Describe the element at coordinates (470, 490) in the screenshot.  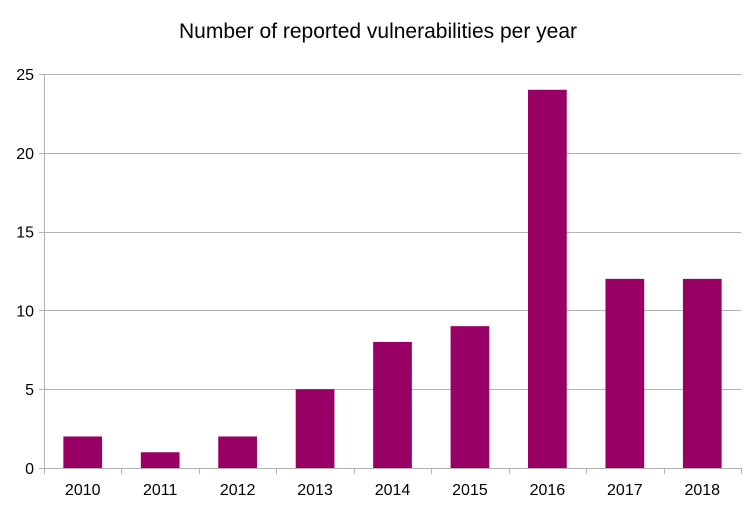
I see `x-tick-label: 2015` at that location.